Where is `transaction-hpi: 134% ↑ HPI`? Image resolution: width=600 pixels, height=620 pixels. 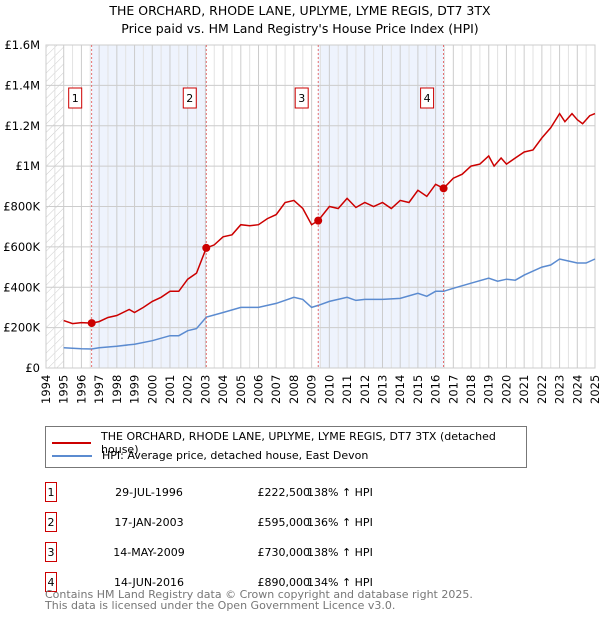 transaction-hpi: 134% ↑ HPI is located at coordinates (340, 582).